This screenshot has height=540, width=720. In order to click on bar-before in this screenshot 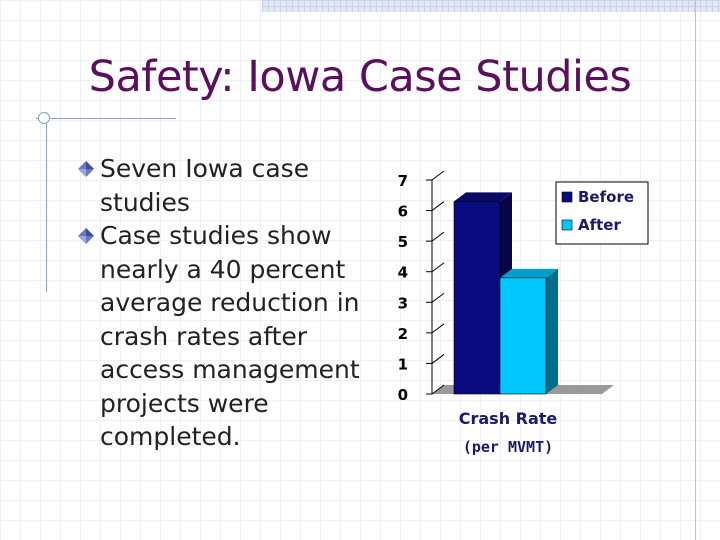, I will do `click(477, 298)`.